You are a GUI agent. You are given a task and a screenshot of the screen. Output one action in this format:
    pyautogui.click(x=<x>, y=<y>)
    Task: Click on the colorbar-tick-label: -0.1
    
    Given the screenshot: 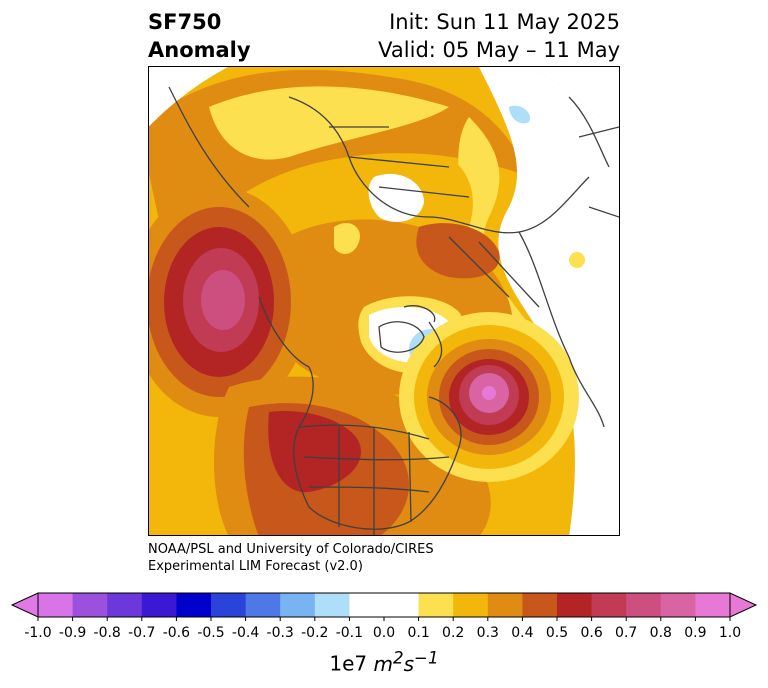 What is the action you would take?
    pyautogui.click(x=349, y=633)
    